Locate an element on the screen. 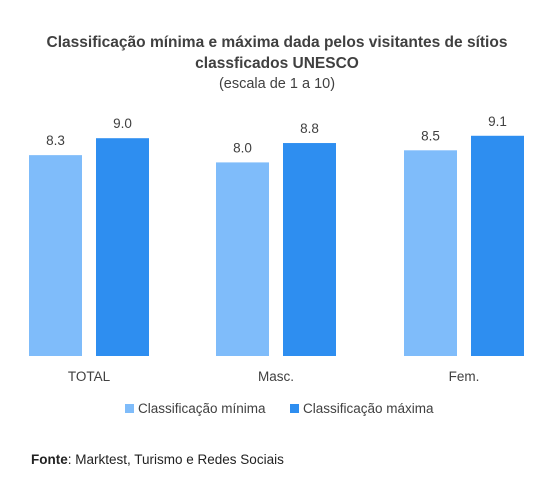 The height and width of the screenshot is (481, 555). bar-total-max is located at coordinates (122, 247).